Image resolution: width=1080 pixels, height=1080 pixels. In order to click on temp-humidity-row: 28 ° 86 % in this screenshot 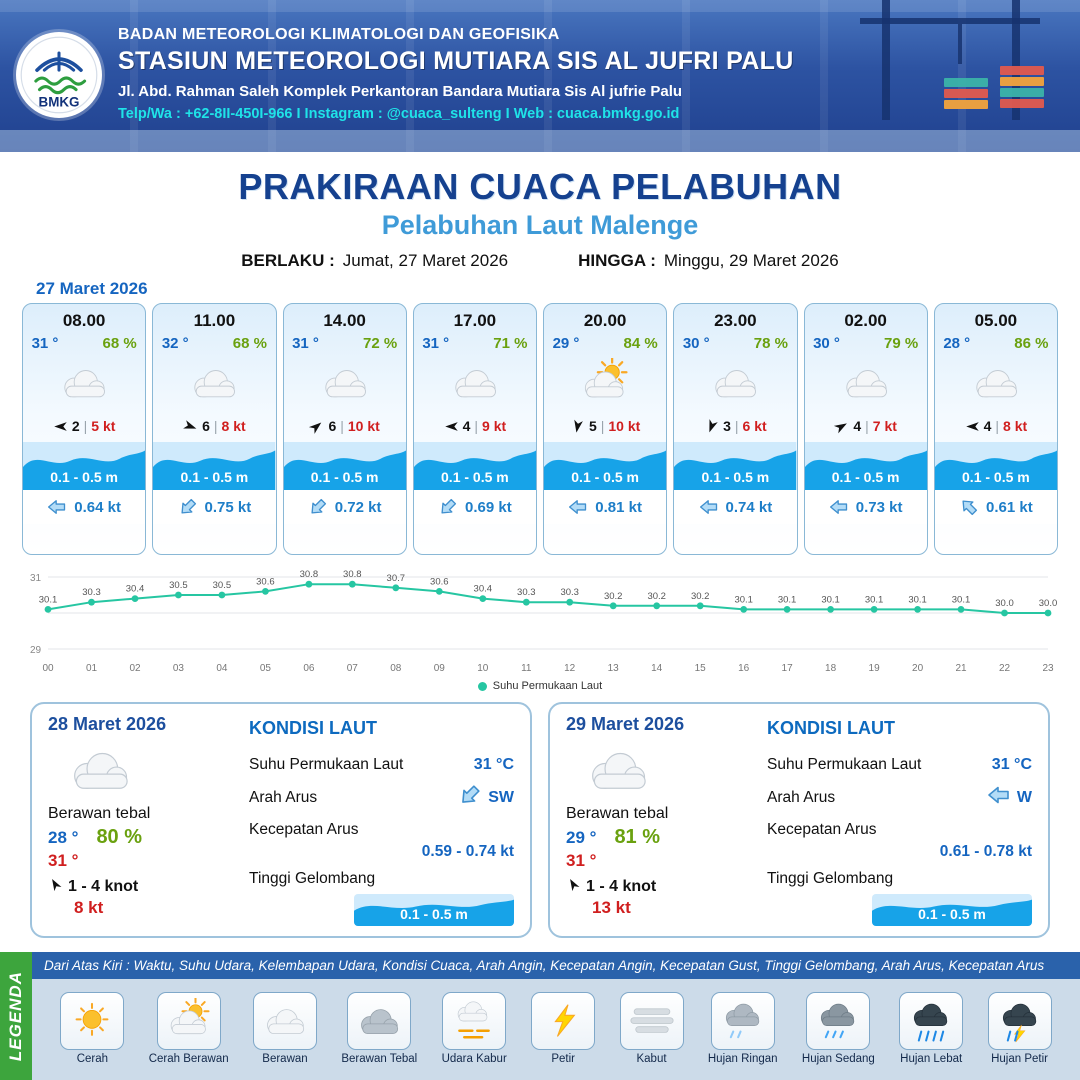, I will do `click(995, 343)`.